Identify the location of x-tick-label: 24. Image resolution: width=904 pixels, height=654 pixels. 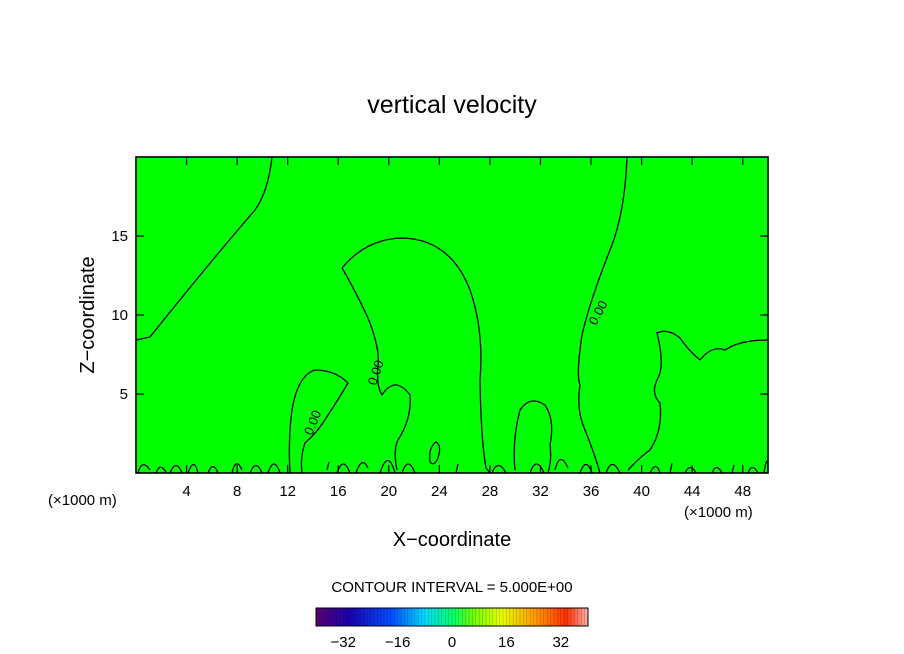
(439, 491).